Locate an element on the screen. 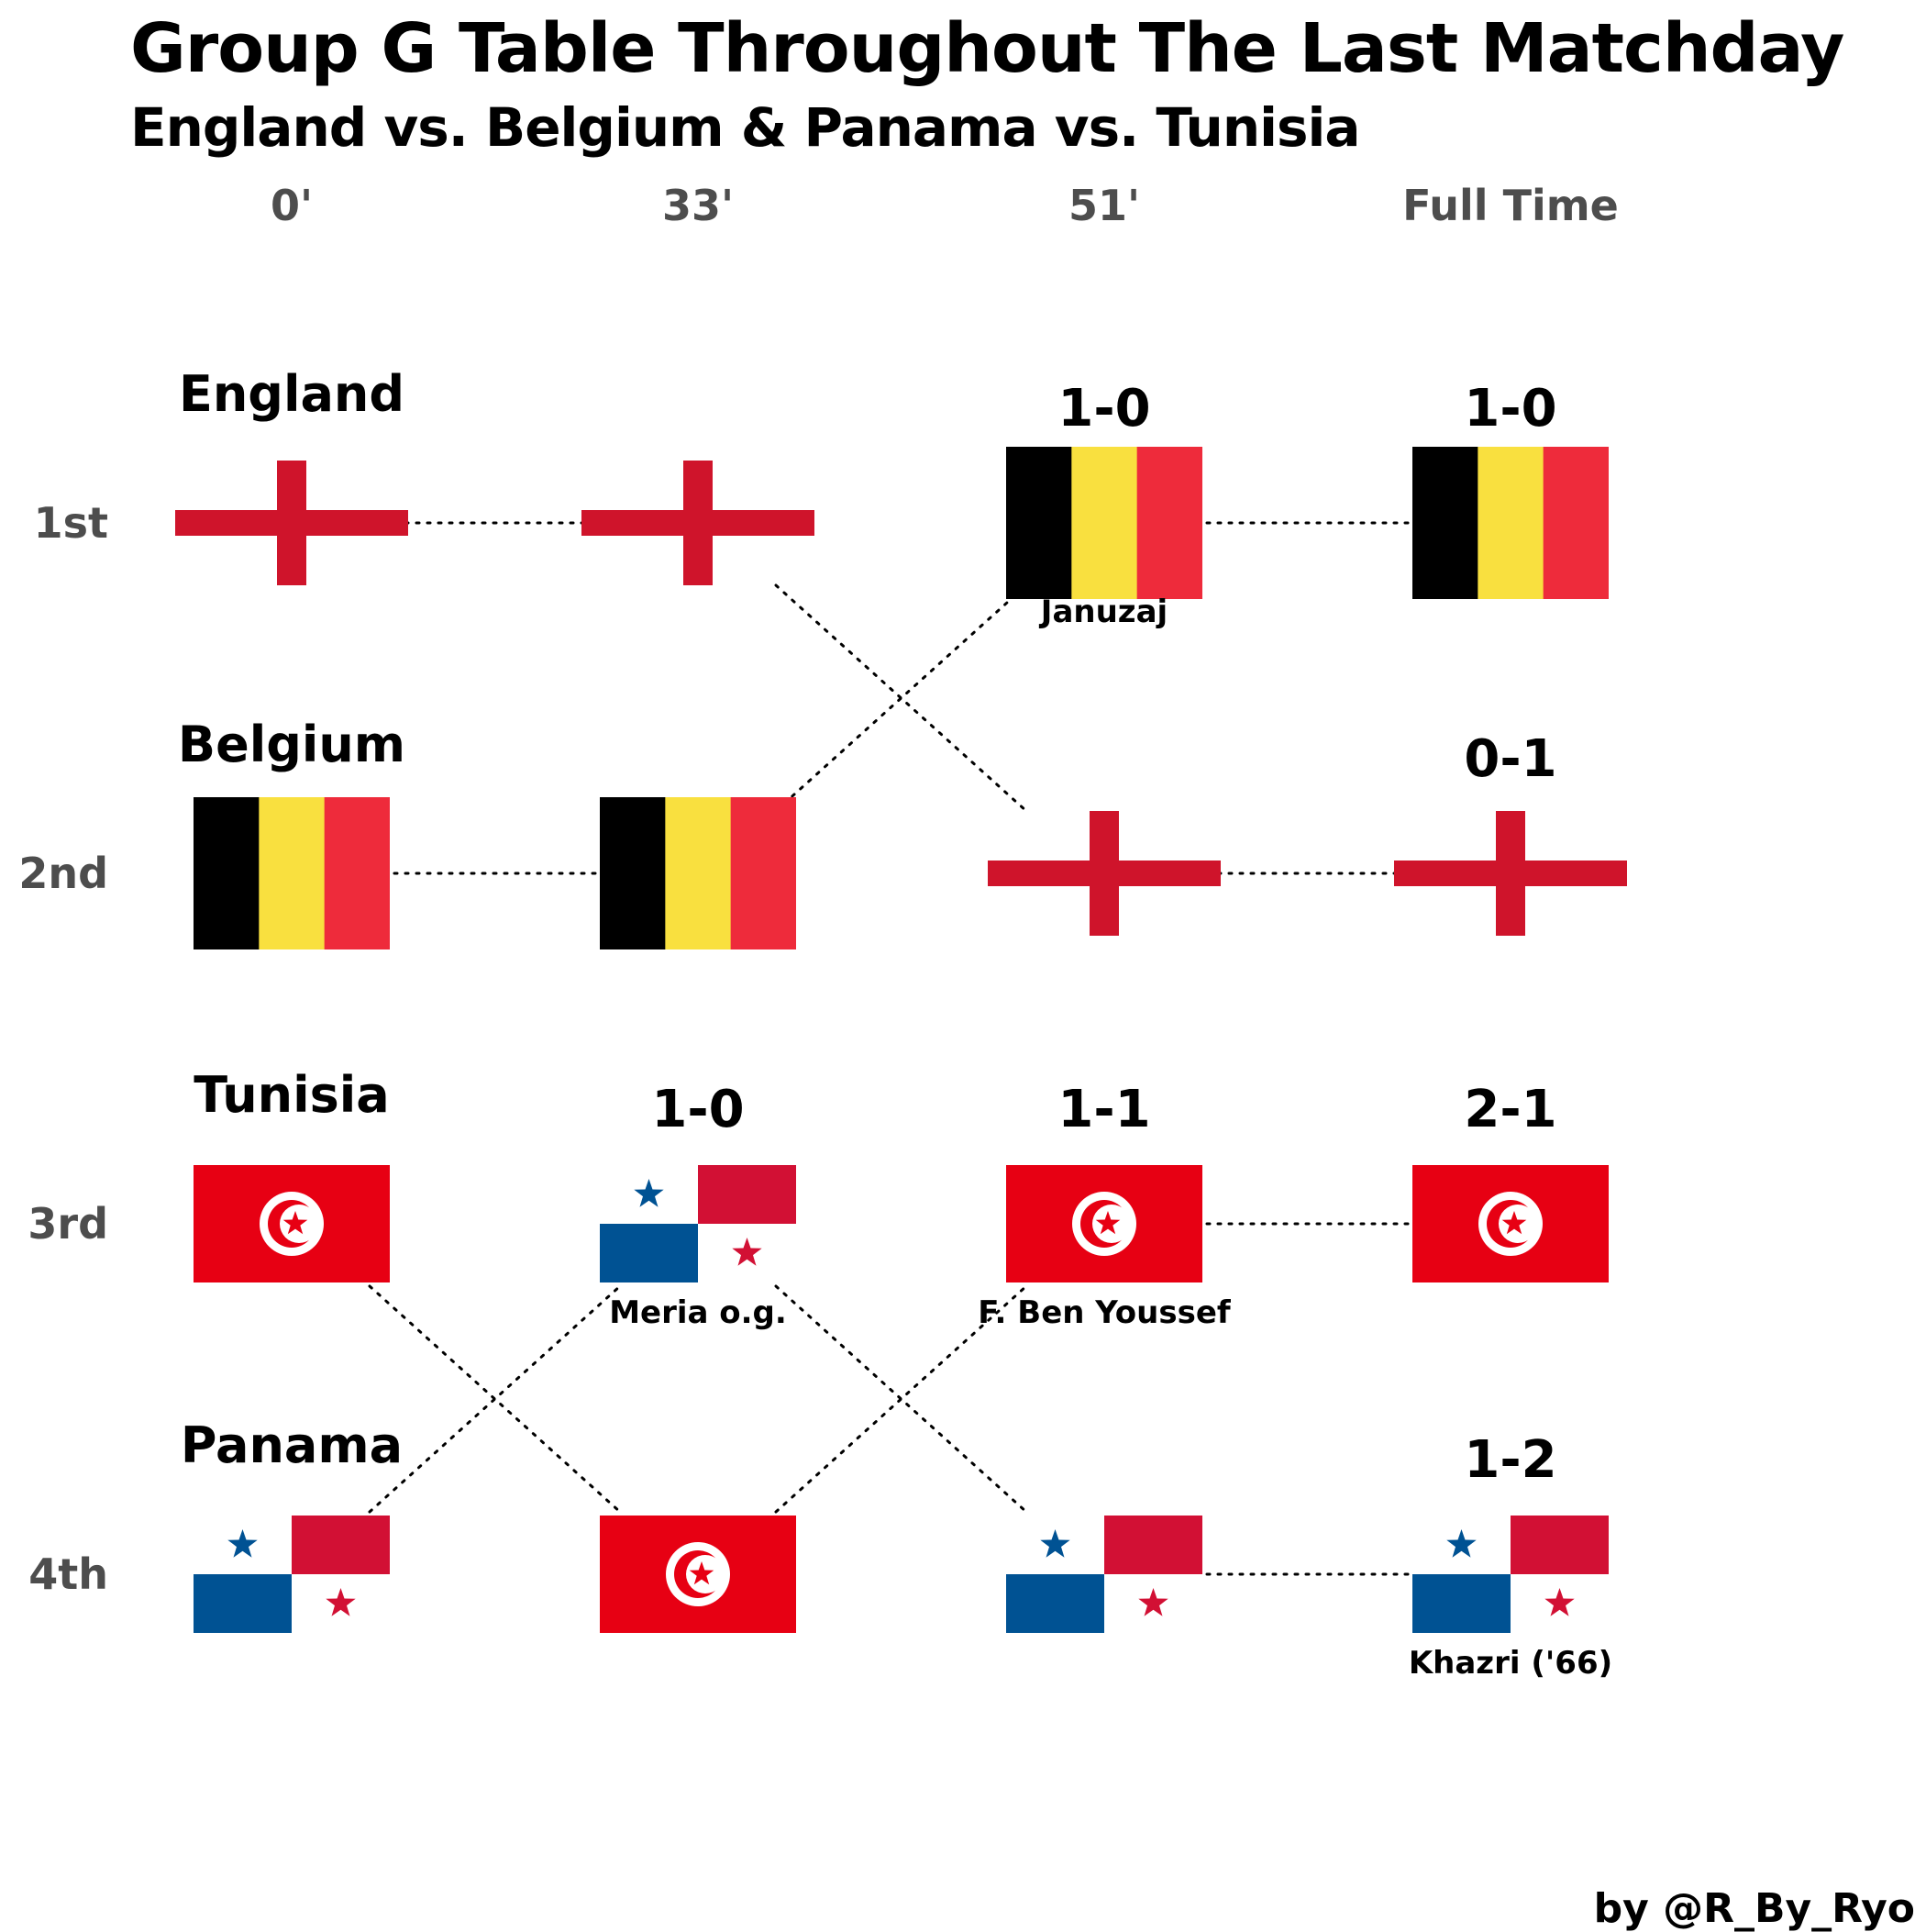 The width and height of the screenshot is (1926, 1932). team-name-label: Panama is located at coordinates (292, 1445).